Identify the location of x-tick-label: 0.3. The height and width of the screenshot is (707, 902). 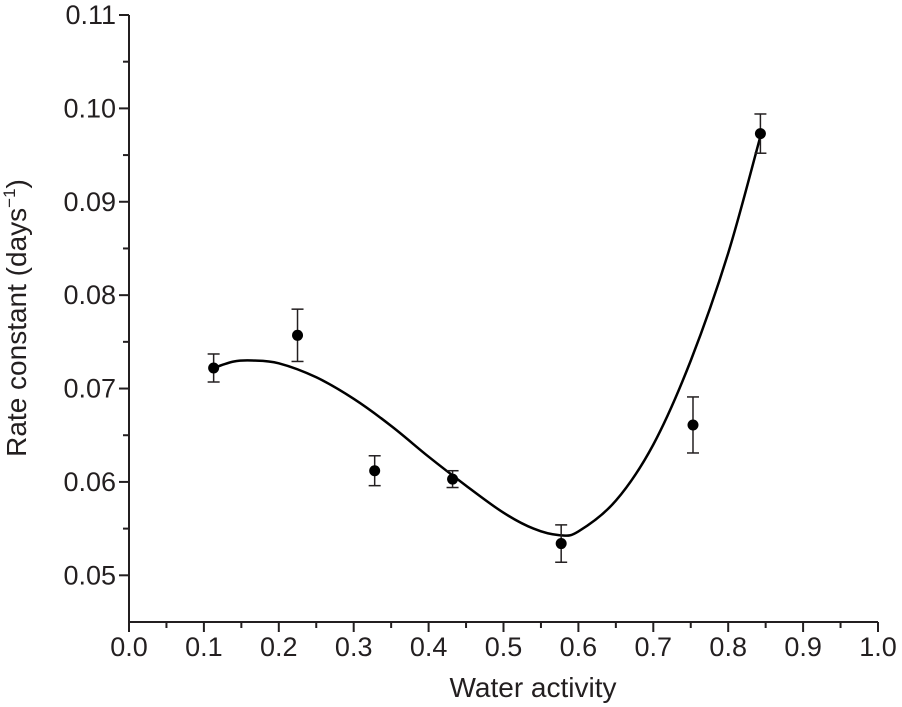
(354, 647).